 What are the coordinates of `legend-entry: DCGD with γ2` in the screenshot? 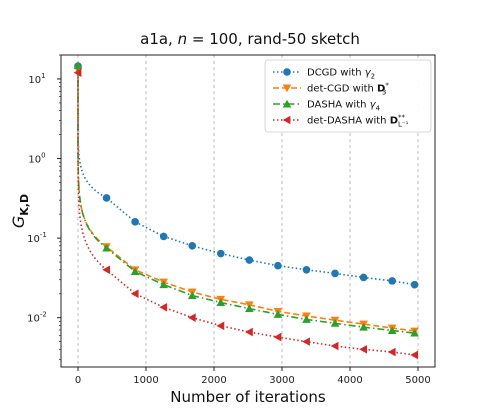 It's located at (324, 74).